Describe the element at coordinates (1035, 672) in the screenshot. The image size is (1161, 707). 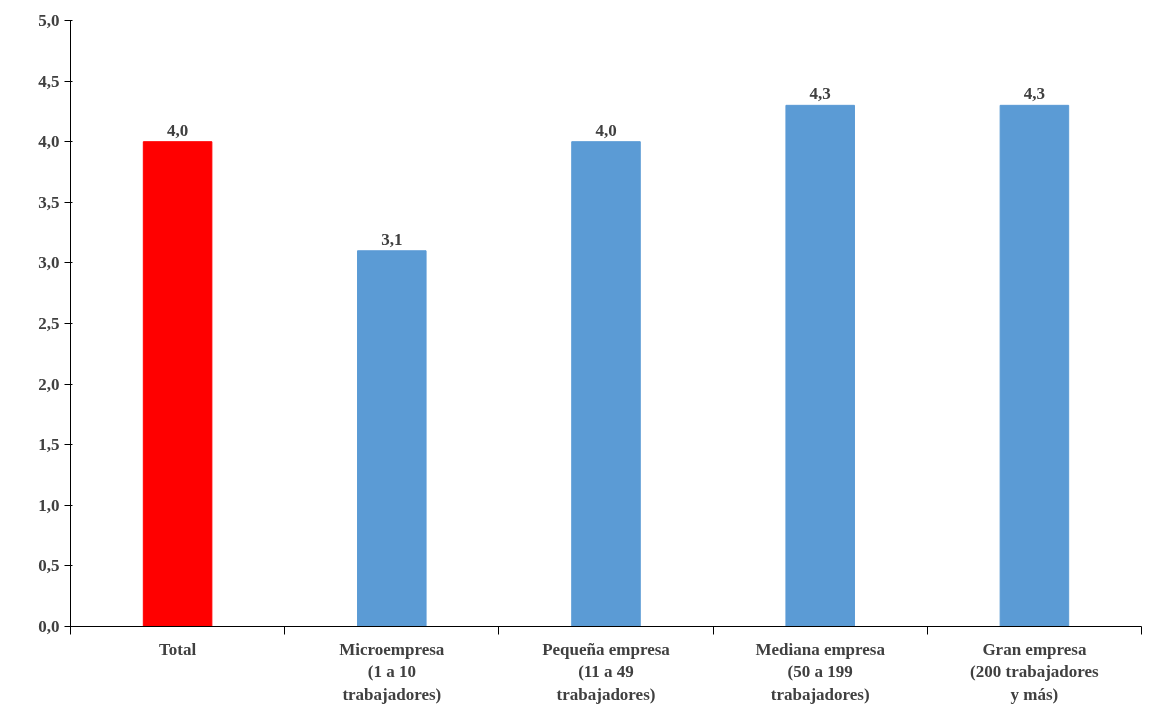
I see `x-tick-label: Gran empresa (200 trabajadores y más)` at that location.